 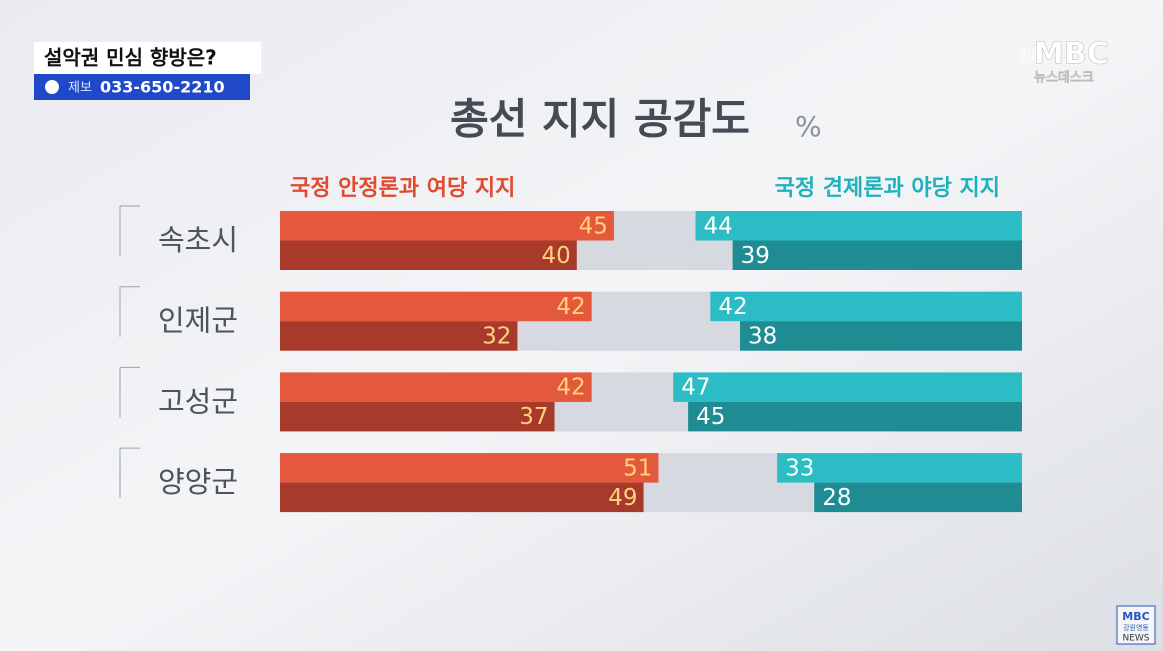 What do you see at coordinates (533, 417) in the screenshot?
I see `value-label: 37` at bounding box center [533, 417].